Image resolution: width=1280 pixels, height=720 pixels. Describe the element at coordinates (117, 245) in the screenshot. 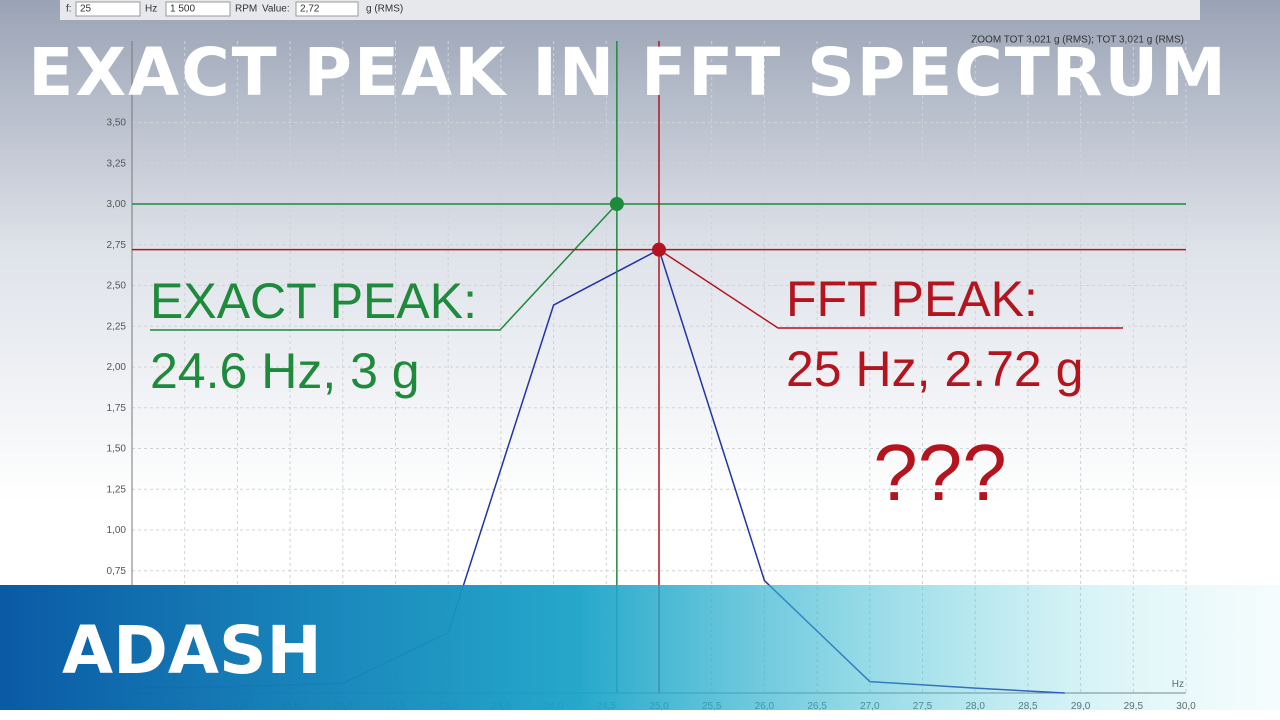

I see `y-tick-label: 2,75` at that location.